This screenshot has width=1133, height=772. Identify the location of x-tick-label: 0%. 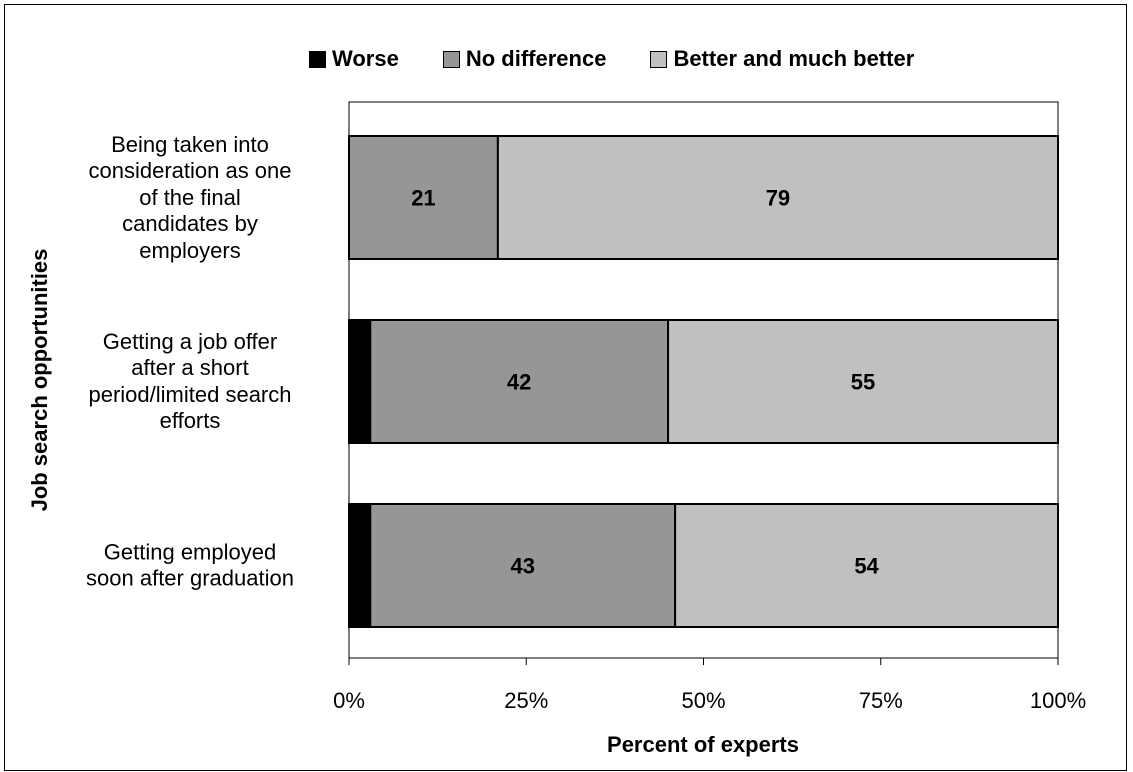
(349, 700).